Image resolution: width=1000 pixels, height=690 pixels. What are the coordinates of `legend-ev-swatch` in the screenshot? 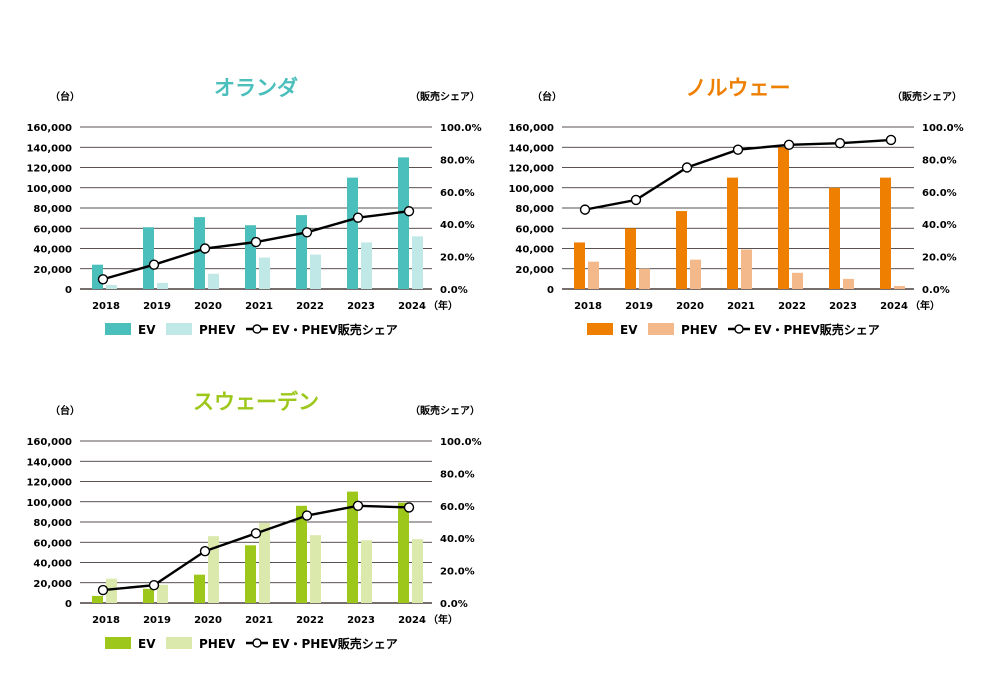 It's located at (600, 329).